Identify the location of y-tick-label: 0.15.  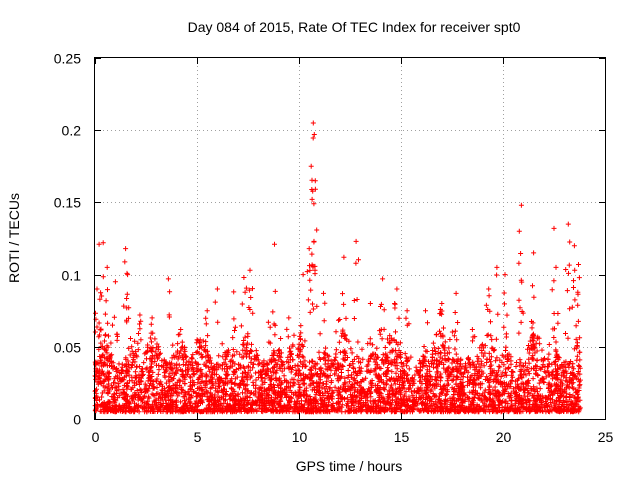
(67, 203).